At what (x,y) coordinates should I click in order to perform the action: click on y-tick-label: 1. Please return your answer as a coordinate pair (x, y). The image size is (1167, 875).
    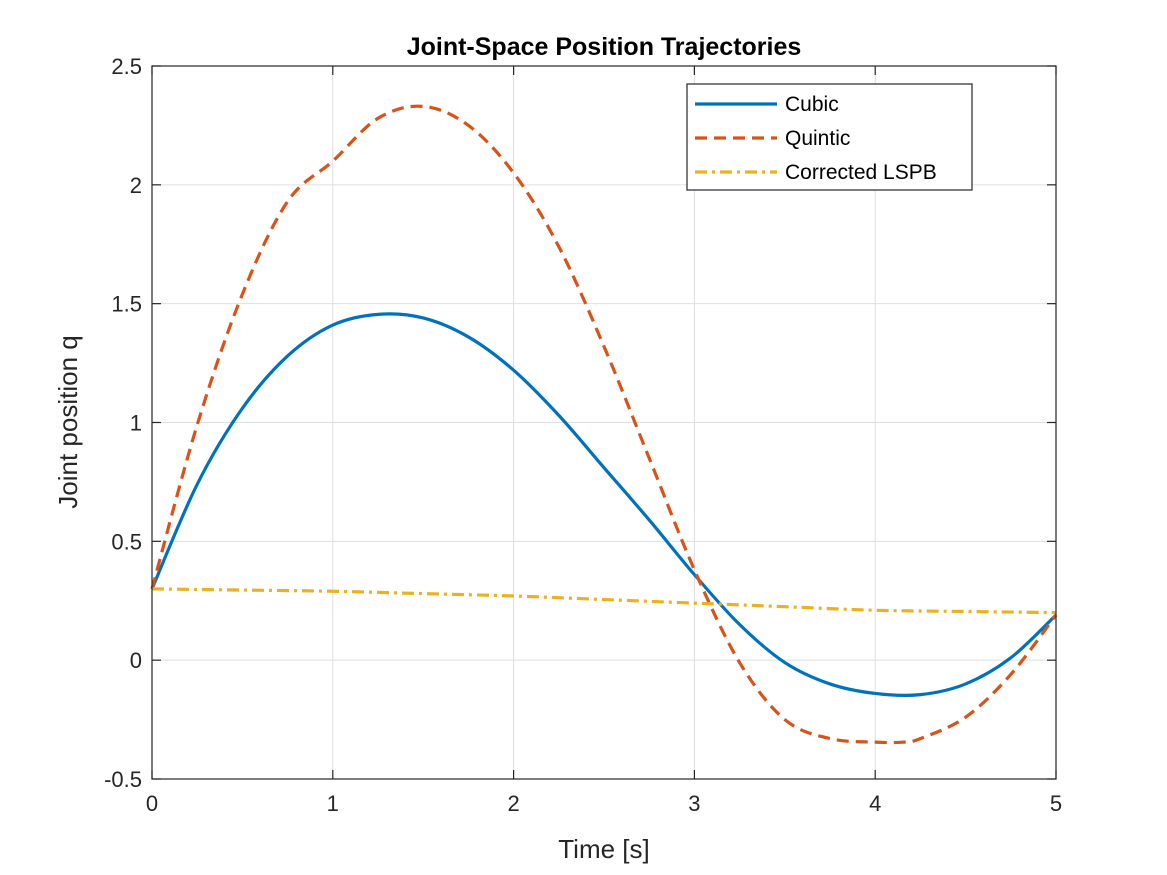
    Looking at the image, I should click on (136, 423).